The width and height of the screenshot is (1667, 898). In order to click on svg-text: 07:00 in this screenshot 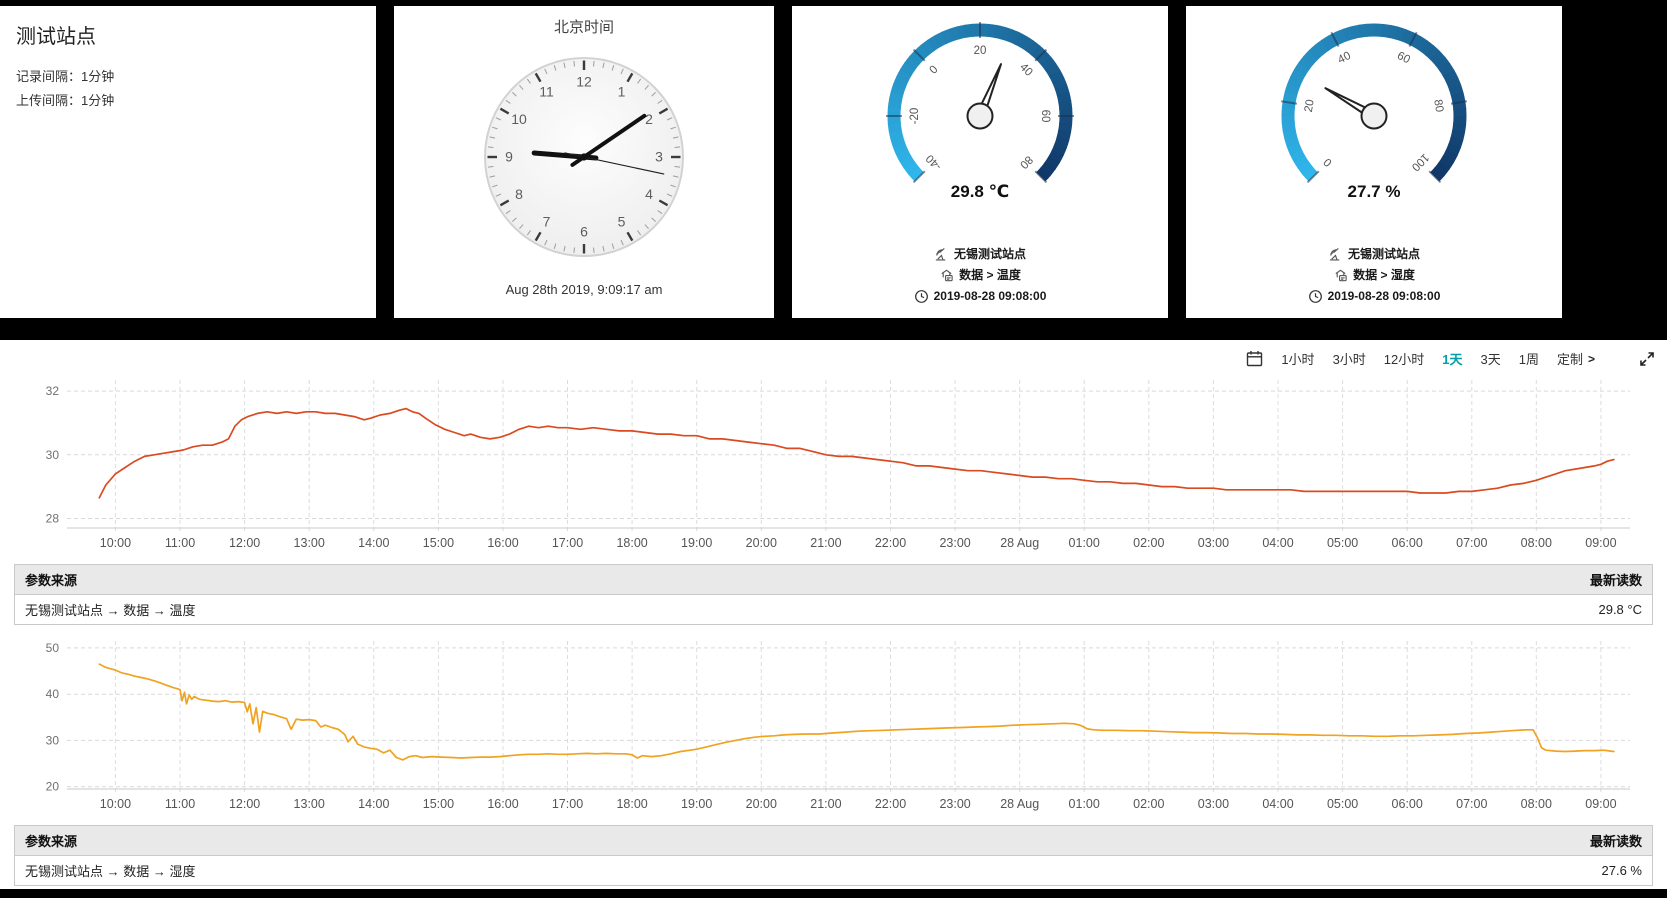, I will do `click(1471, 543)`.